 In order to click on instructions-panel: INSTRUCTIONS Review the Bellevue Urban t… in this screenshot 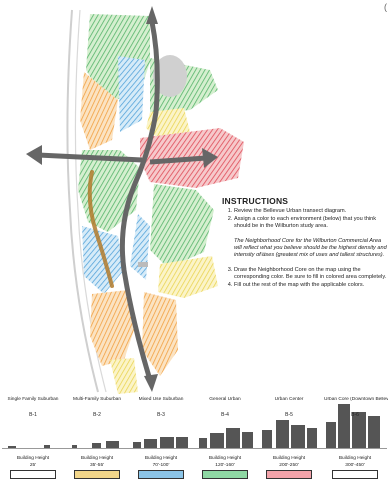, I will do `click(305, 243)`.